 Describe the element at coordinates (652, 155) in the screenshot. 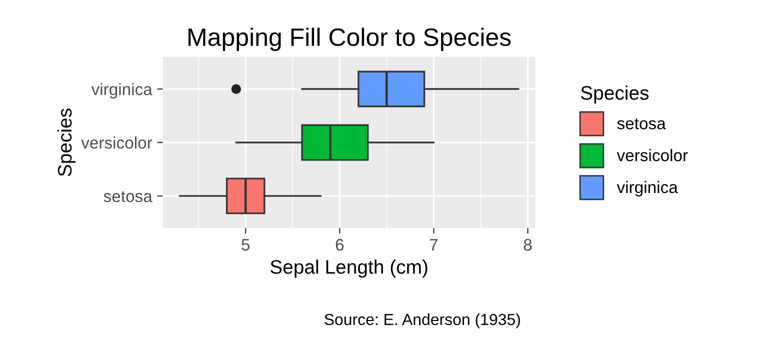

I see `legend-label: versicolor` at that location.